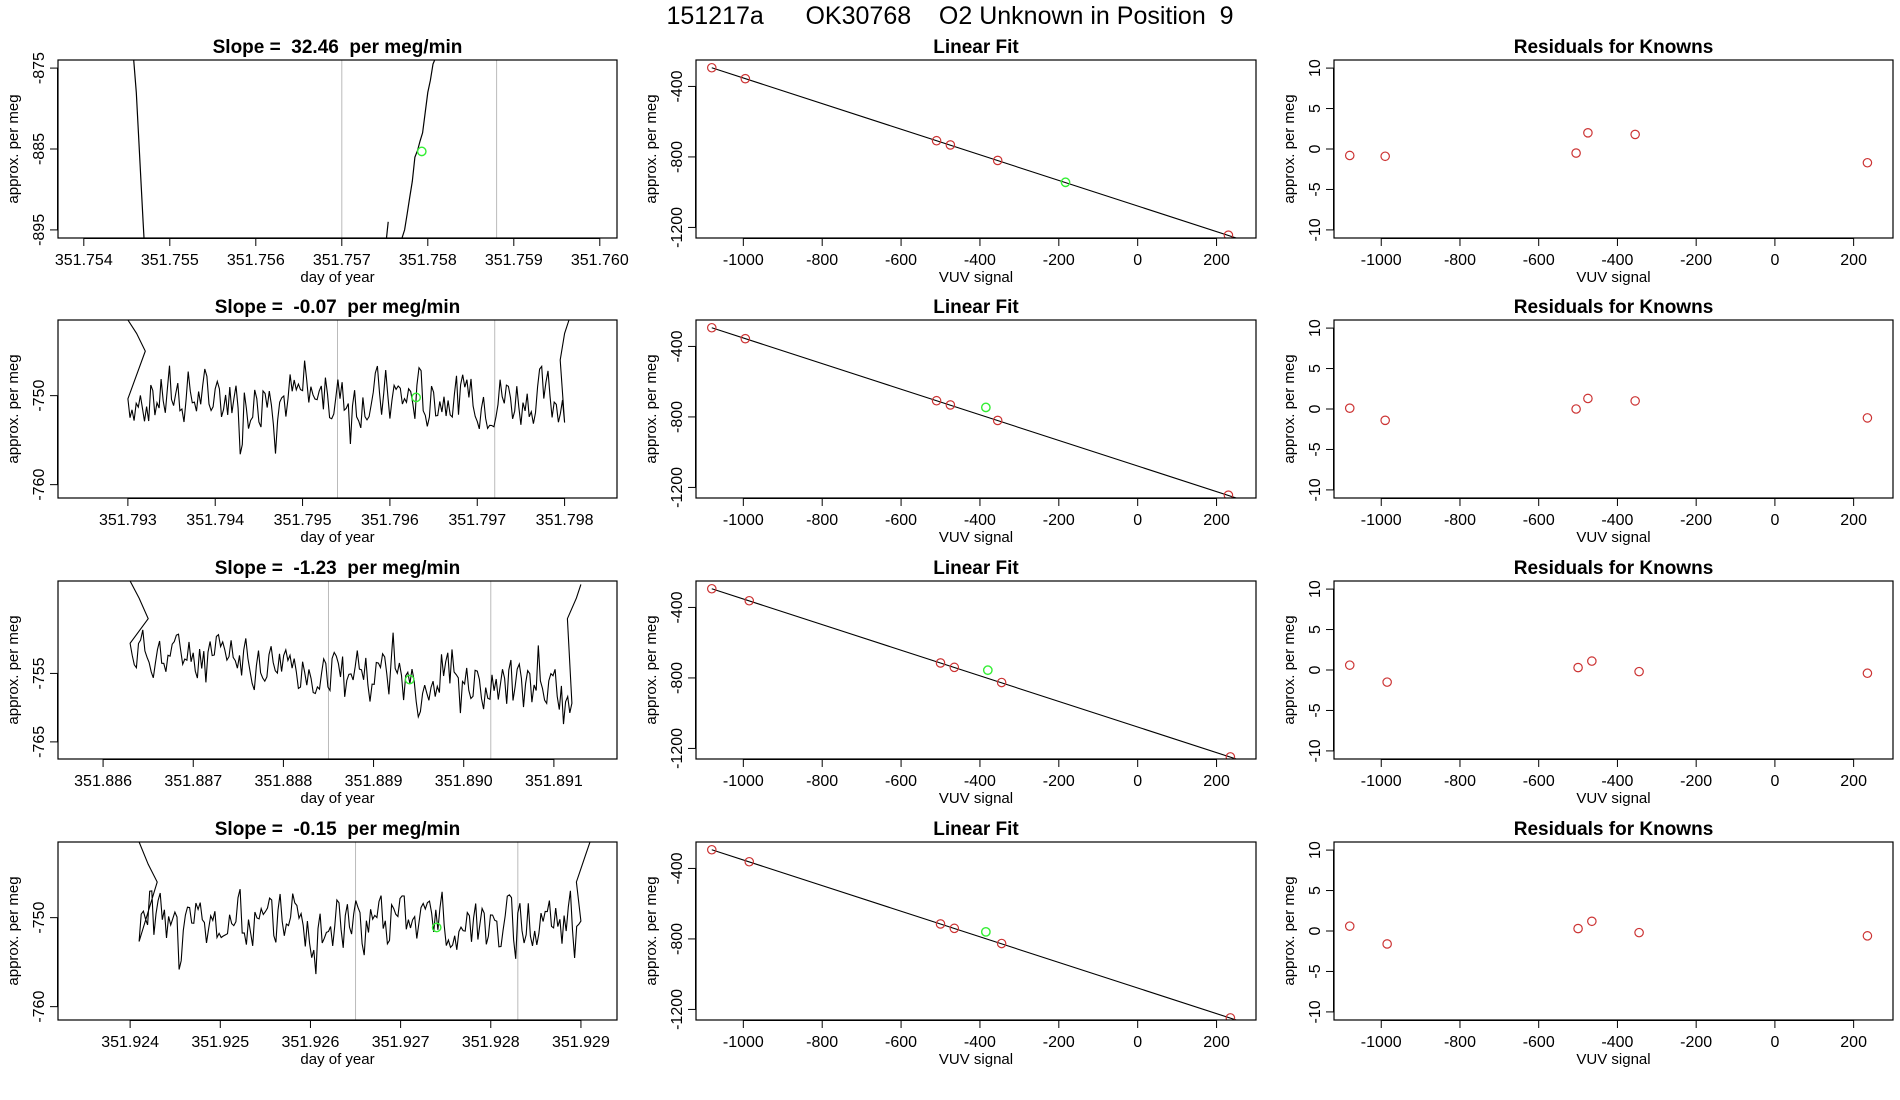  What do you see at coordinates (338, 47) in the screenshot?
I see `panel-title: Slope = 32.46 per meg/min` at bounding box center [338, 47].